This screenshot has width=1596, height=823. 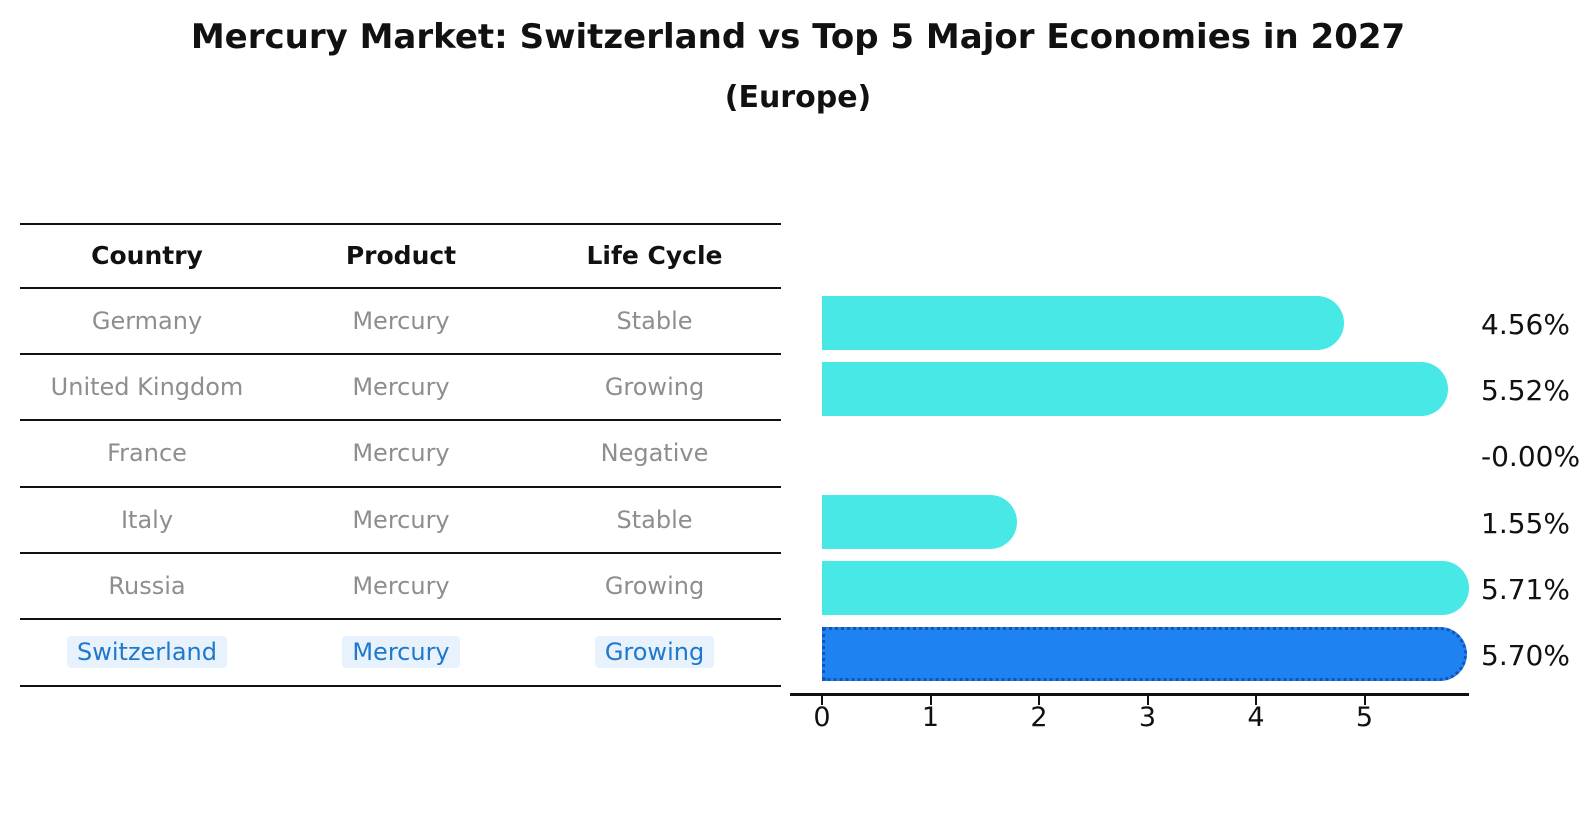 I want to click on table-row: Italy Mercury Stable, so click(x=400, y=521).